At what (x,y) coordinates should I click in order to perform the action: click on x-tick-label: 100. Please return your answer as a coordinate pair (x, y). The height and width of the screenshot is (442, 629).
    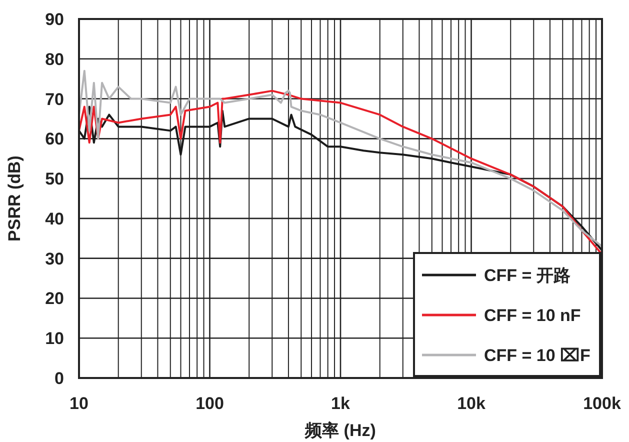
    Looking at the image, I should click on (210, 403).